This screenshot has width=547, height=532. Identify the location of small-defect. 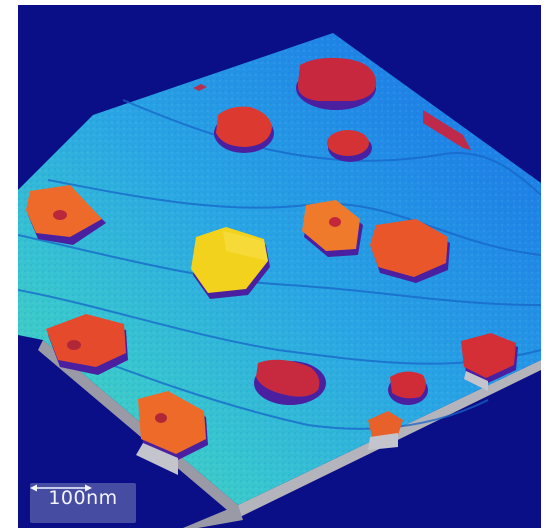
(200, 87).